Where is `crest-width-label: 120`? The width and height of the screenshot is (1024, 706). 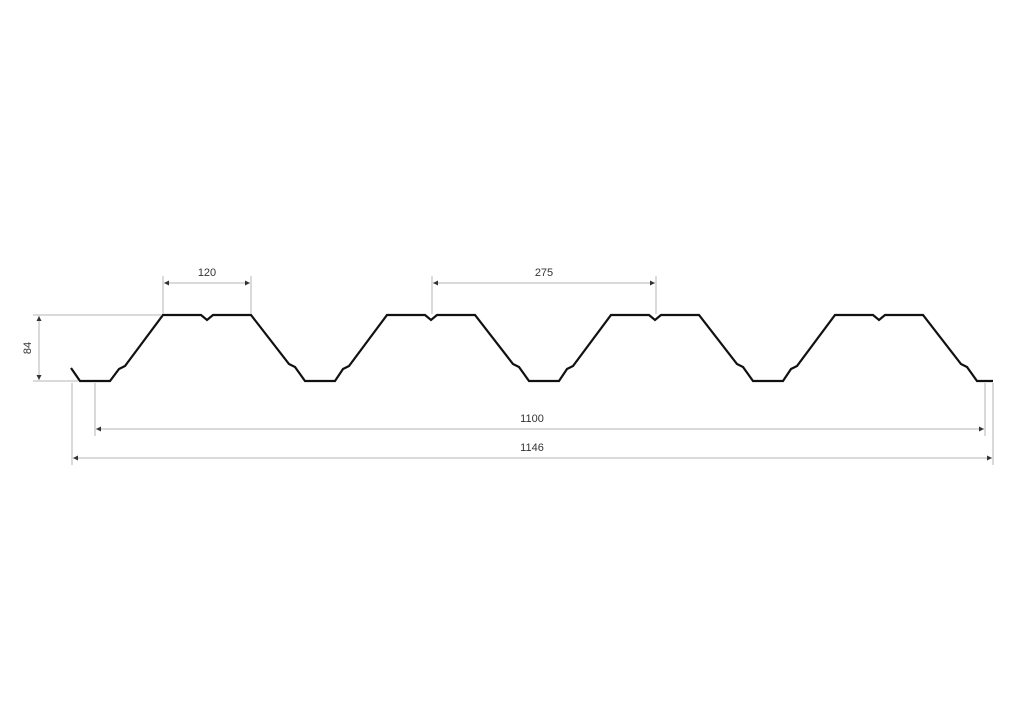 crest-width-label: 120 is located at coordinates (207, 273).